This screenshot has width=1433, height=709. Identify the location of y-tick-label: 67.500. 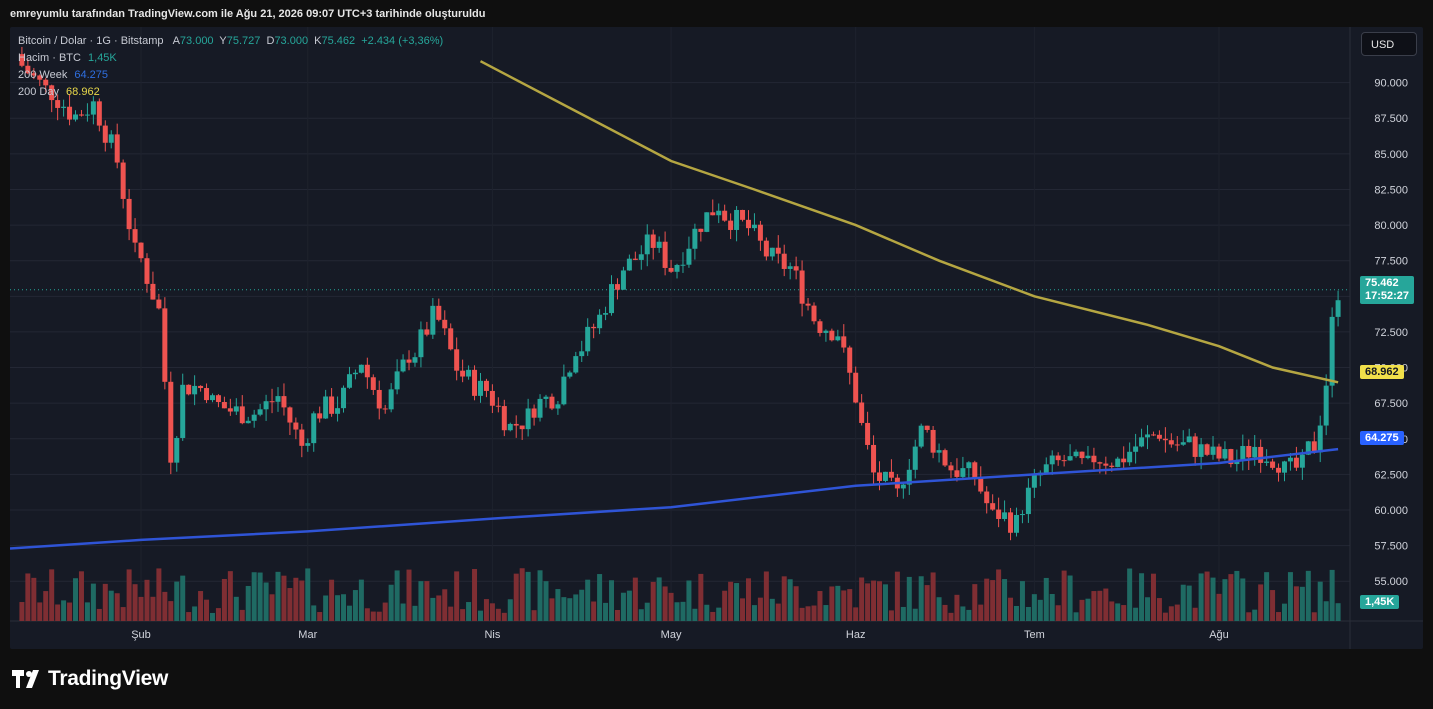
(1391, 404).